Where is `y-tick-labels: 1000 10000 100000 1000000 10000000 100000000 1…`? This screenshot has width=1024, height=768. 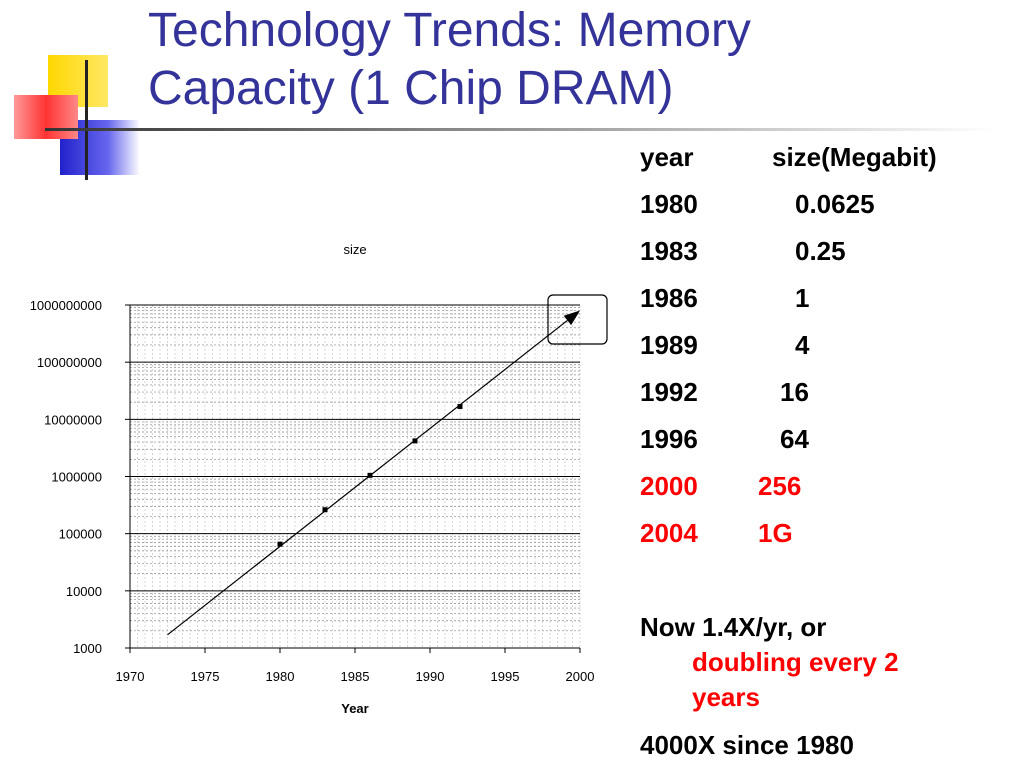 y-tick-labels: 1000 10000 100000 1000000 10000000 100000000 1… is located at coordinates (80, 477).